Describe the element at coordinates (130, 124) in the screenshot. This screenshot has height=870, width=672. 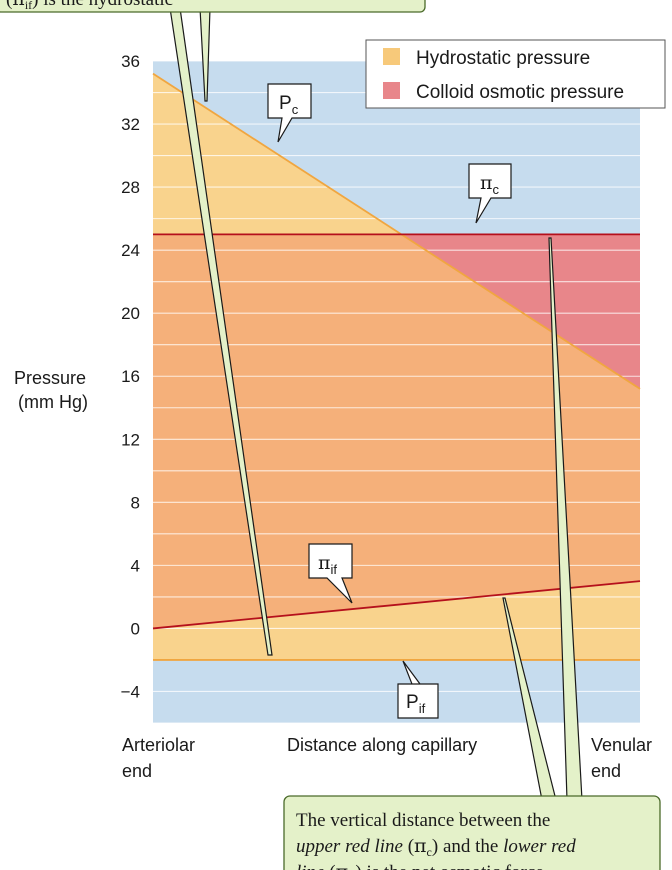
I see `y-tick-label: 32` at that location.